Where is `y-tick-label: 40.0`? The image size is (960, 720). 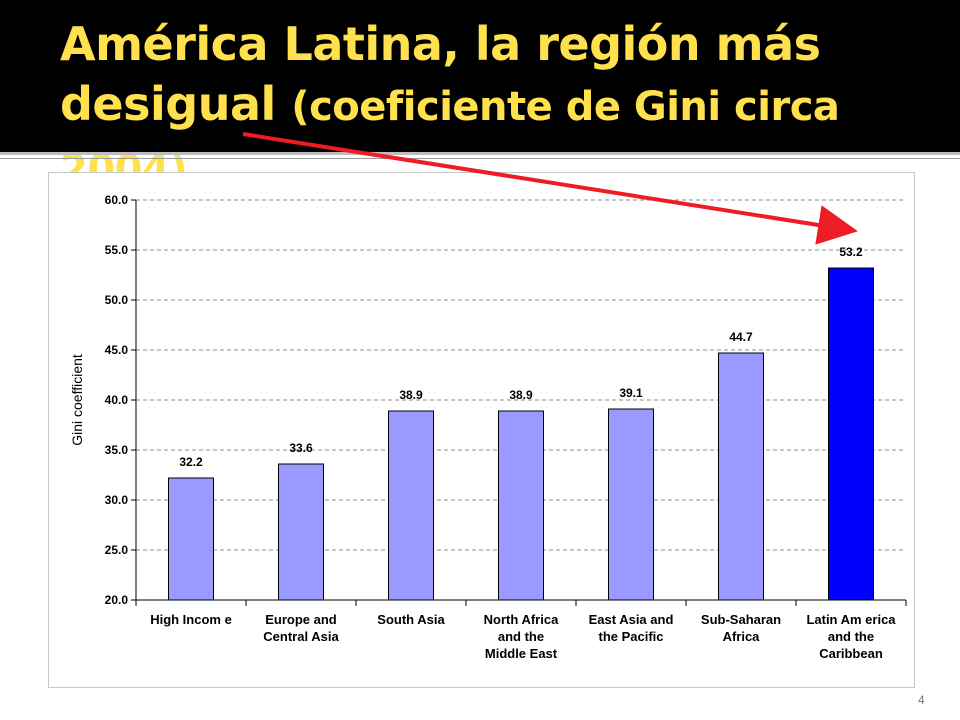
y-tick-label: 40.0 is located at coordinates (117, 400).